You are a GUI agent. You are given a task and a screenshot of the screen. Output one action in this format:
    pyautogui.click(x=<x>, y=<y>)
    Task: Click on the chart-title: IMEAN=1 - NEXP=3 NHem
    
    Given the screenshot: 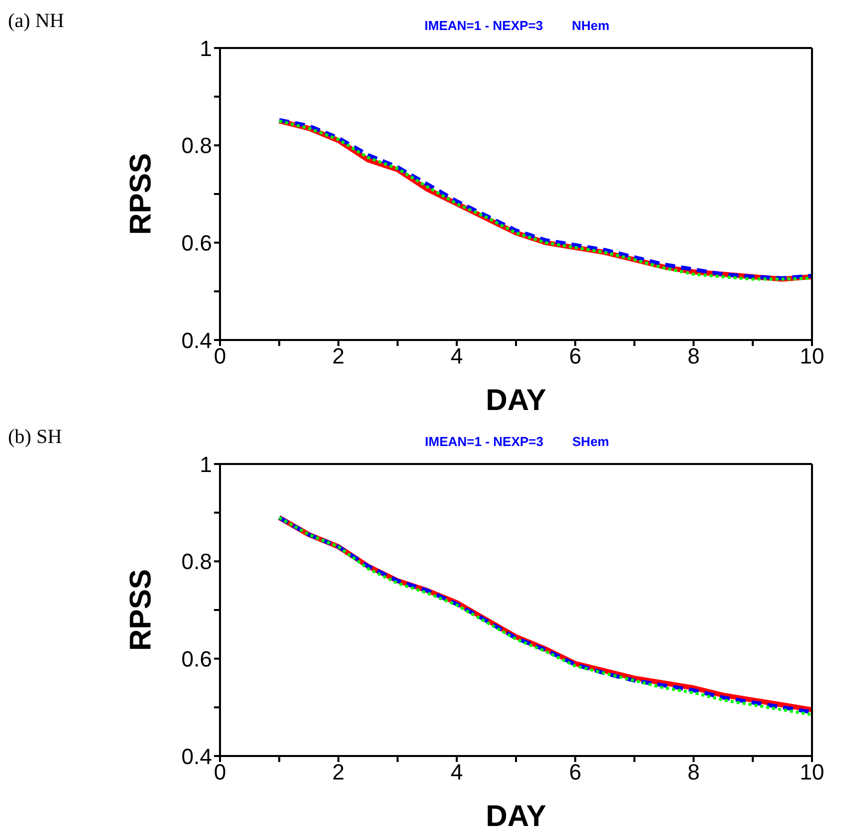 What is the action you would take?
    pyautogui.click(x=517, y=25)
    